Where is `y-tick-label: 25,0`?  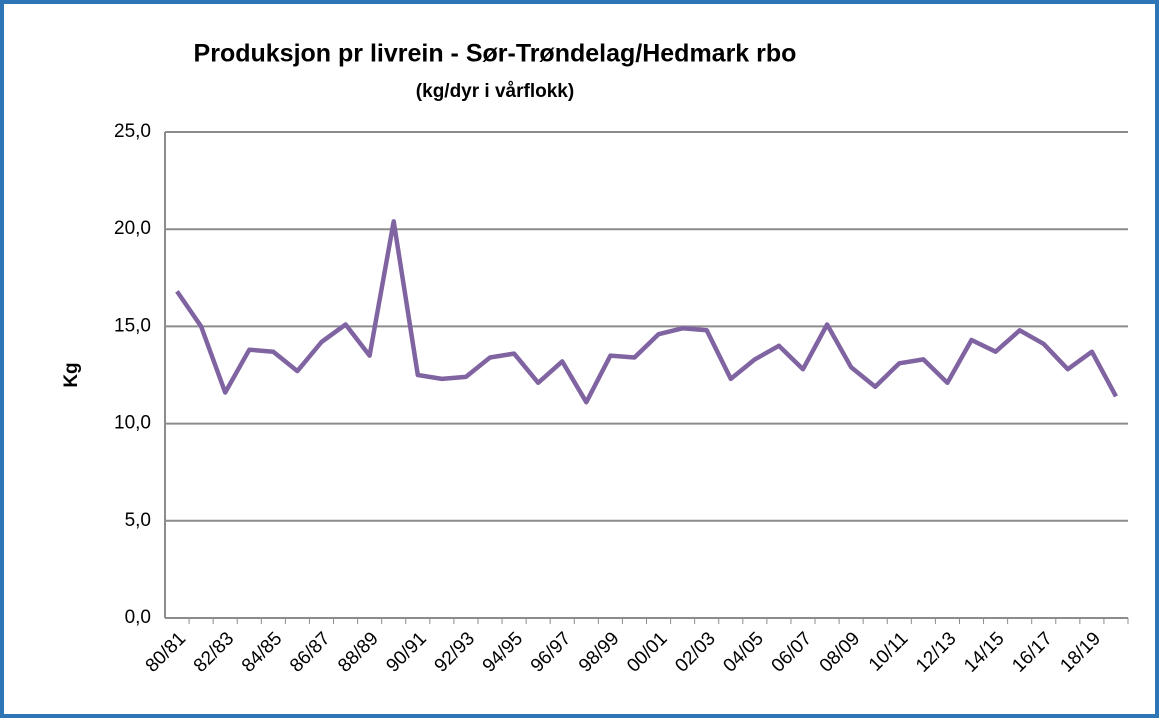
y-tick-label: 25,0 is located at coordinates (132, 131).